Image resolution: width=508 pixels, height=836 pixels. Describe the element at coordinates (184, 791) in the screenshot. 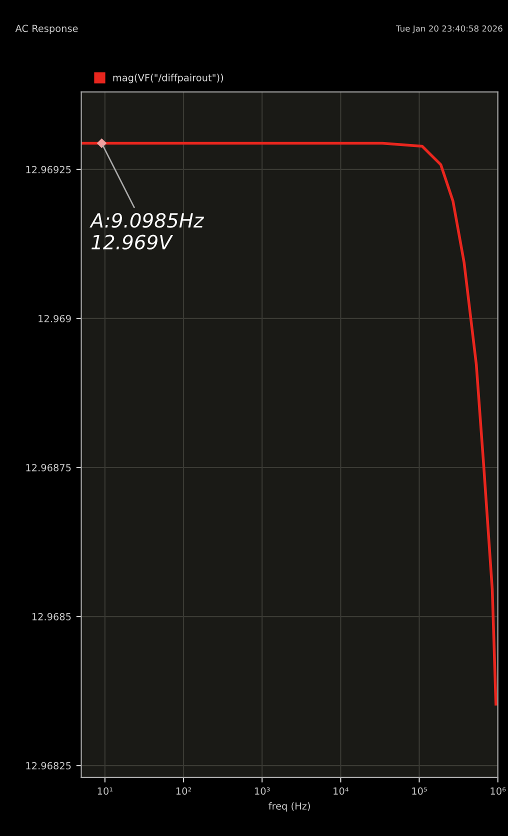

I see `x-tick-label: 10²` at that location.